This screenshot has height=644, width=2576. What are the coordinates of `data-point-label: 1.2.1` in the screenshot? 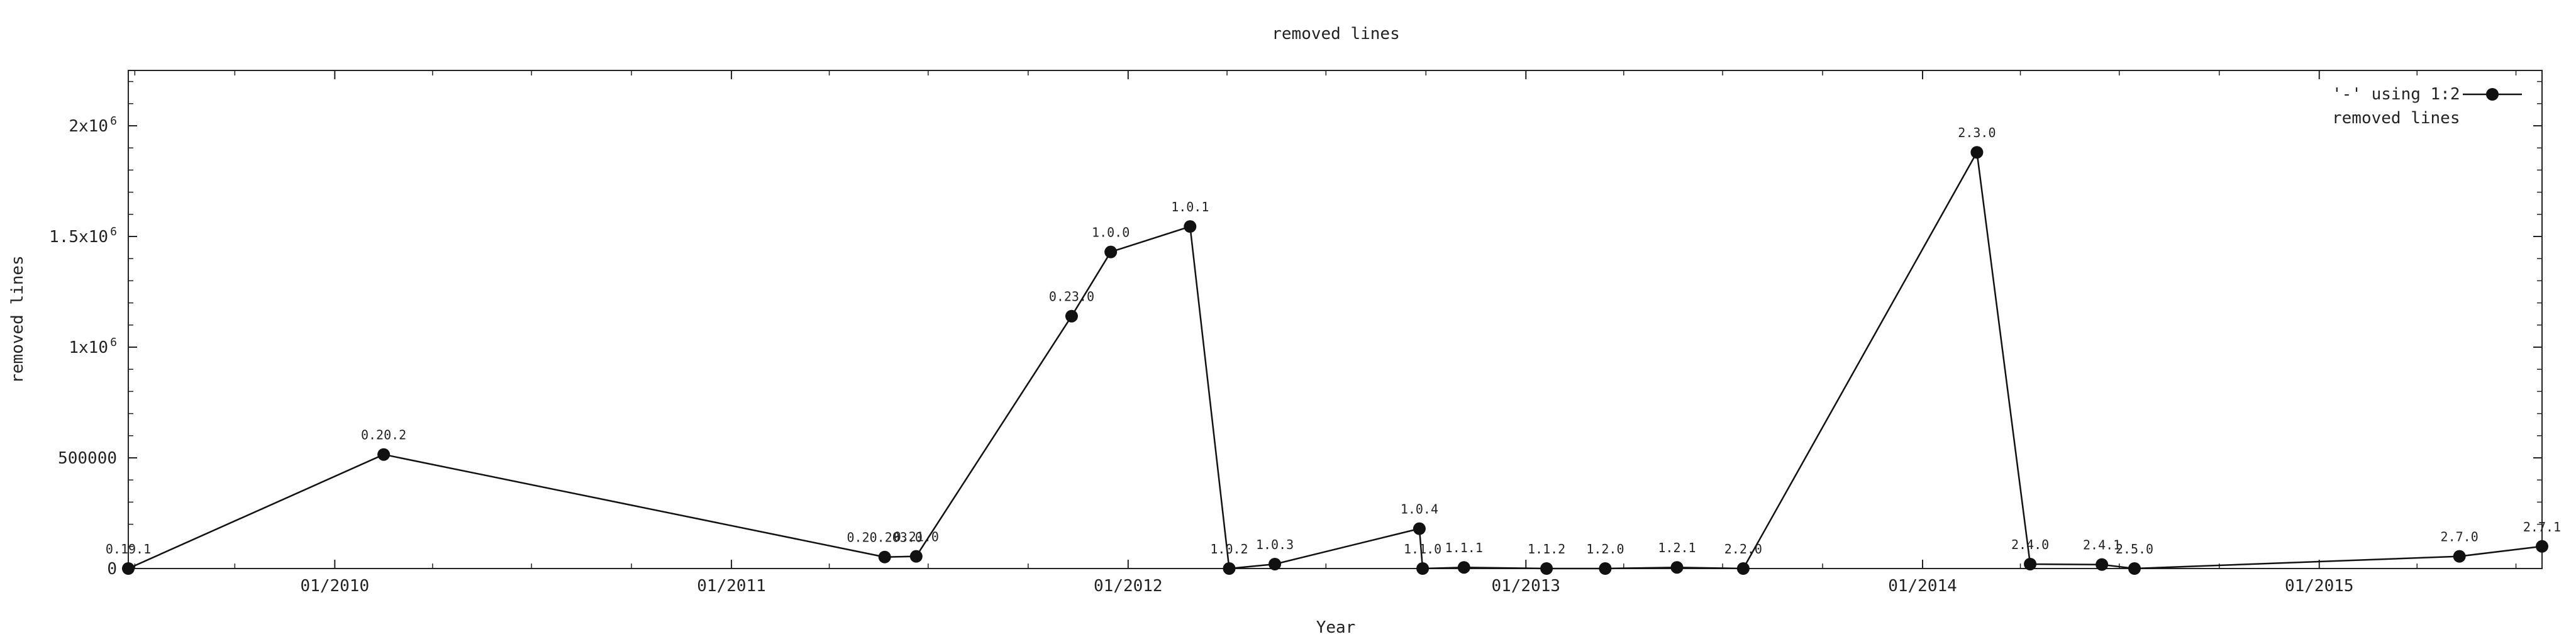 It's located at (1677, 547).